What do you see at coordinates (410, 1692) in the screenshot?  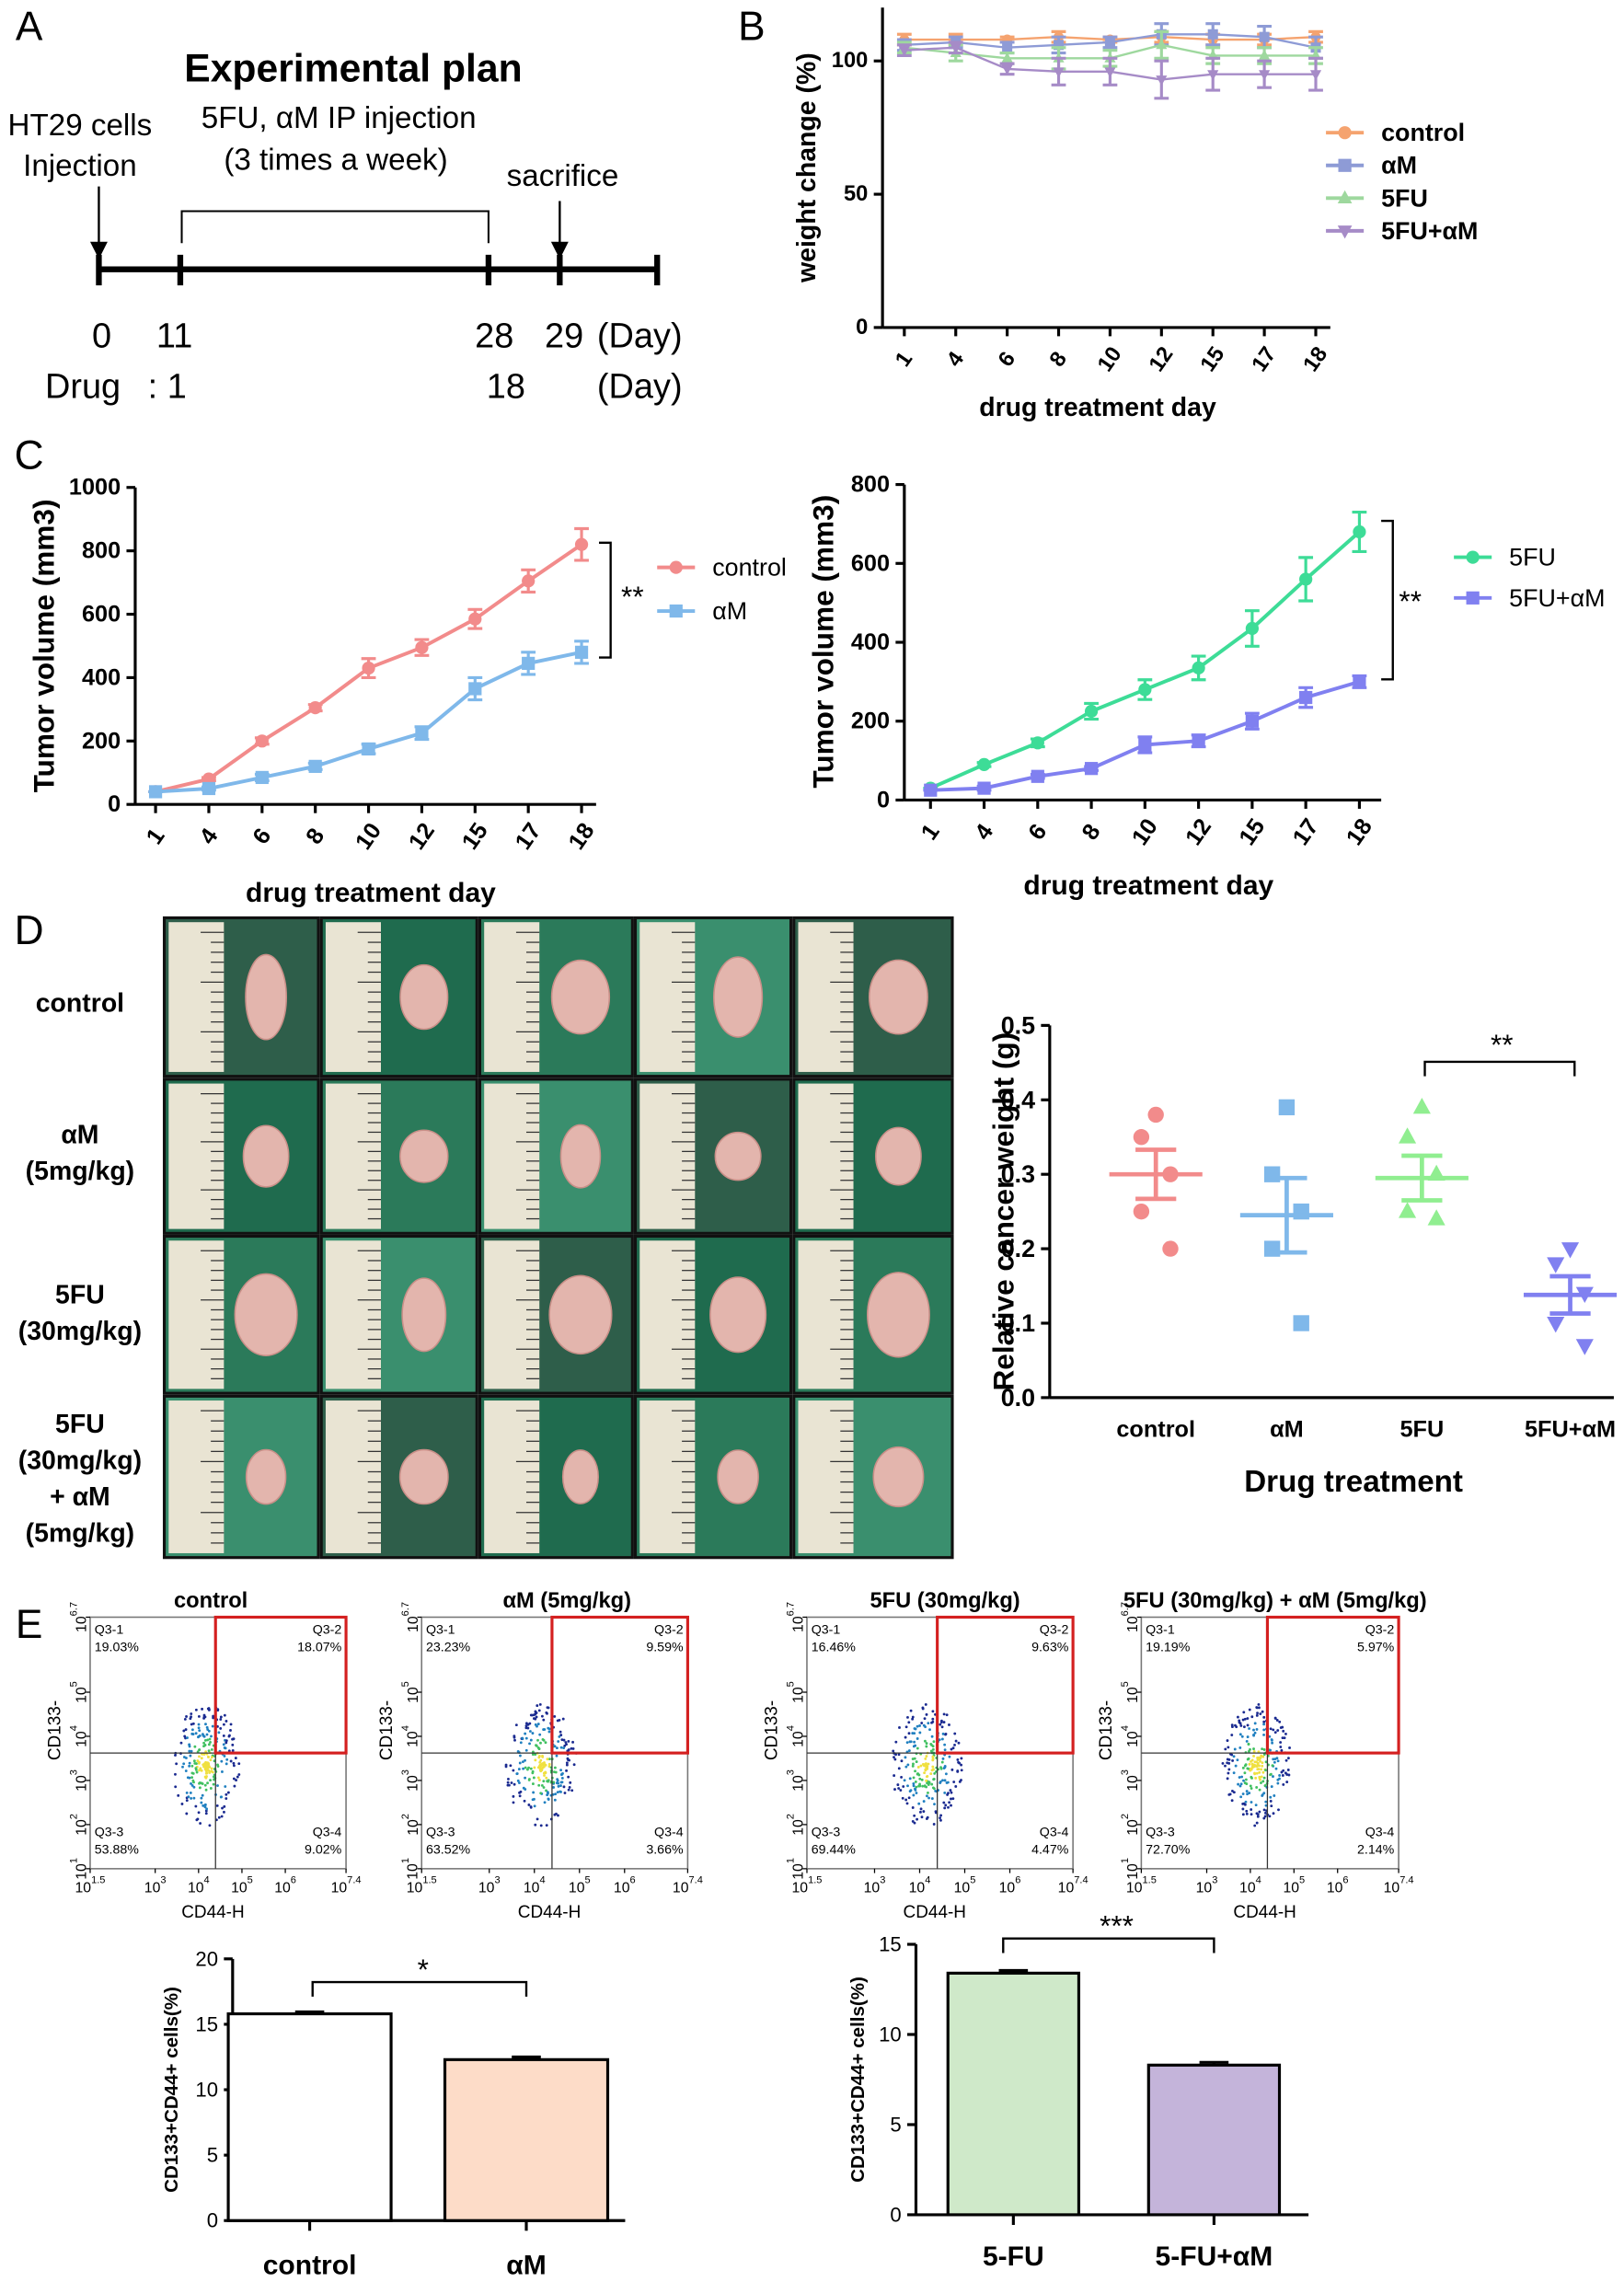 I see `y-tick-label: 10⁵` at bounding box center [410, 1692].